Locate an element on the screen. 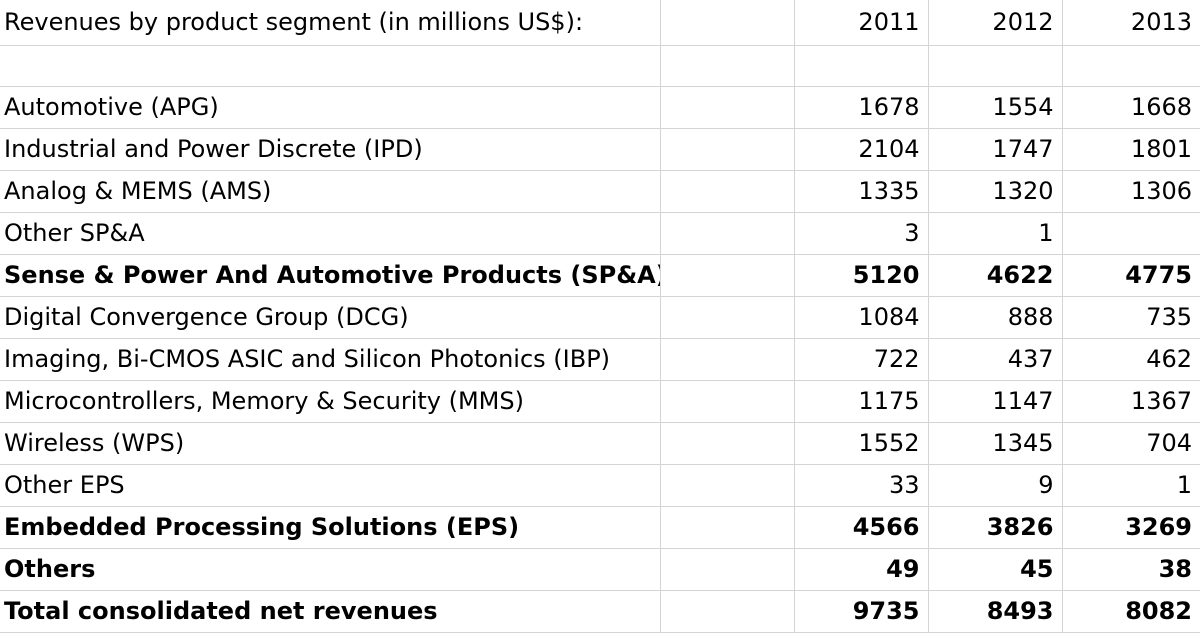  value-cell-2012: 9 is located at coordinates (995, 485).